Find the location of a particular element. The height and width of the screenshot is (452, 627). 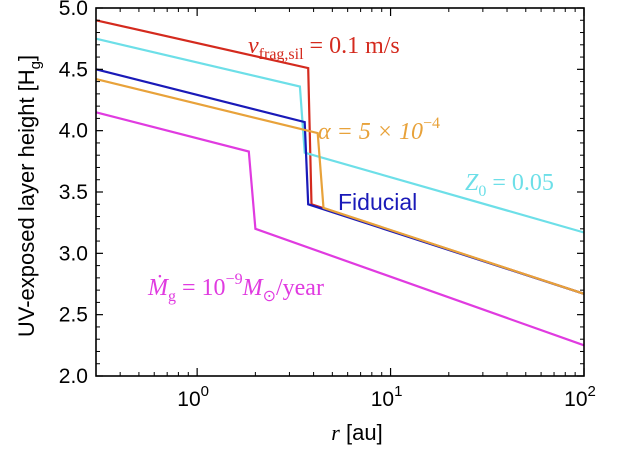

annotation-mdot-mid: = 10 is located at coordinates (201, 288).